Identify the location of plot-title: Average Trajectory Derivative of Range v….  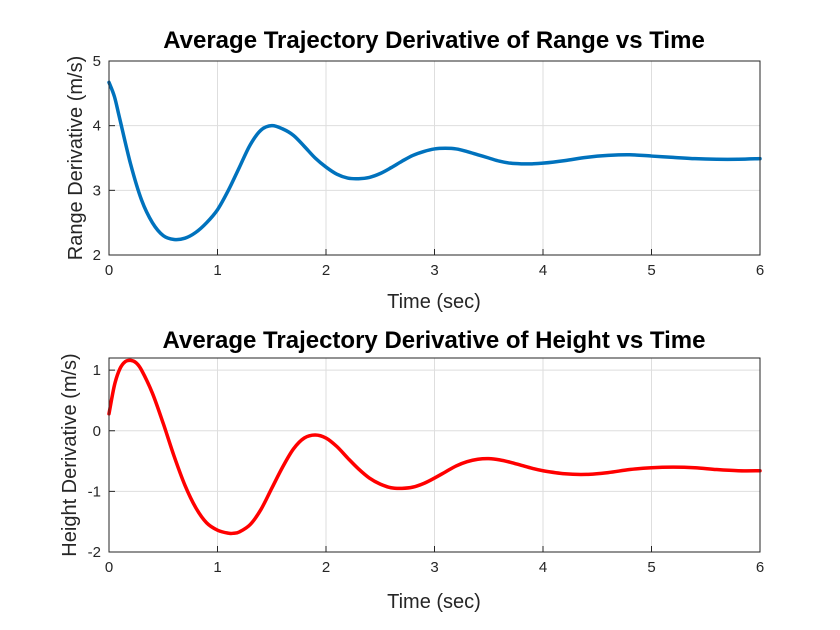
(434, 40).